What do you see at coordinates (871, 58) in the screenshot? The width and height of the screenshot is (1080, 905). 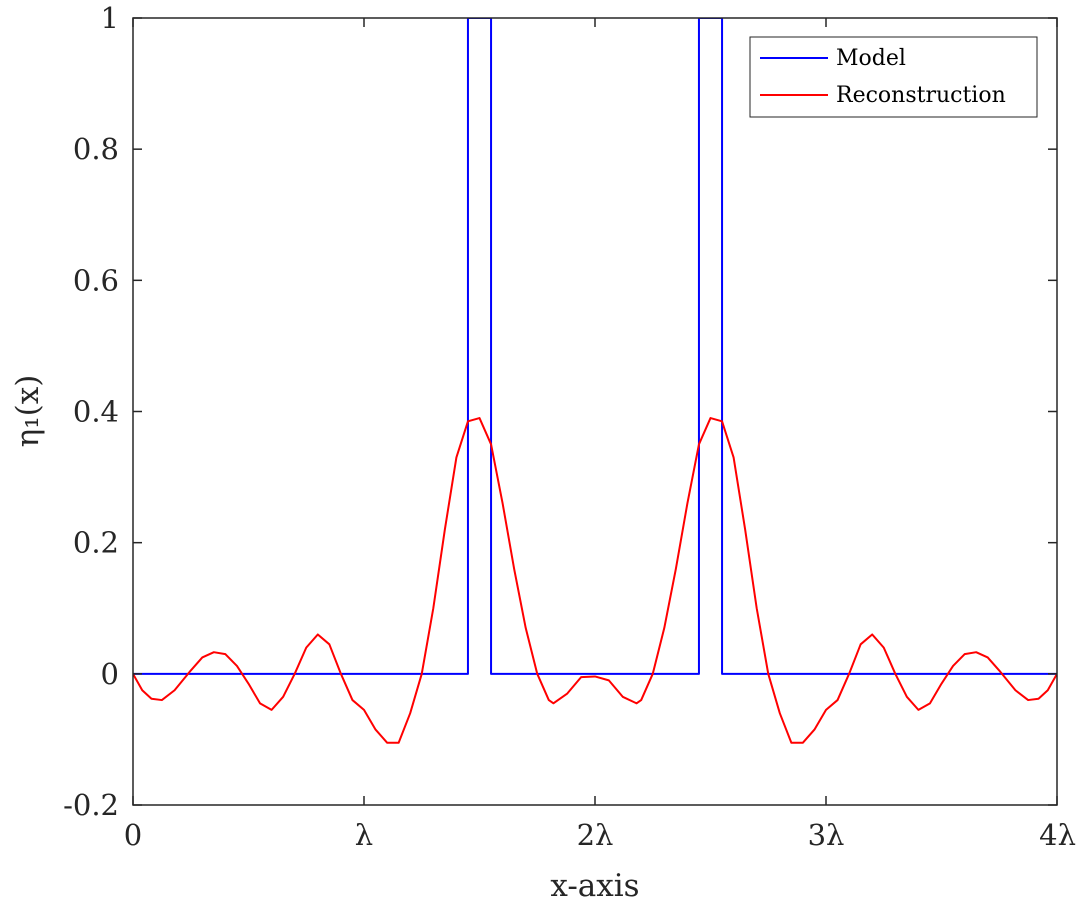 I see `legend-label-model: Model` at bounding box center [871, 58].